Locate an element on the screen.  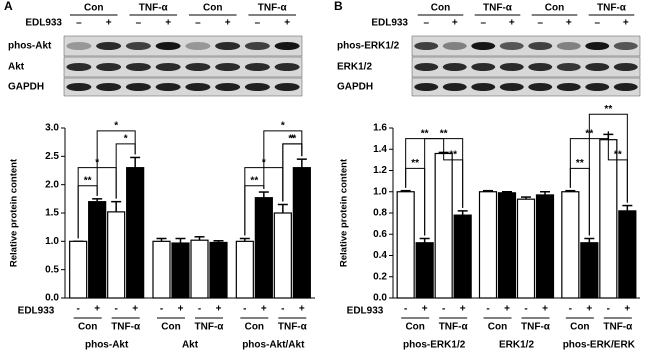
group-label: ERK1/2 is located at coordinates (516, 345).